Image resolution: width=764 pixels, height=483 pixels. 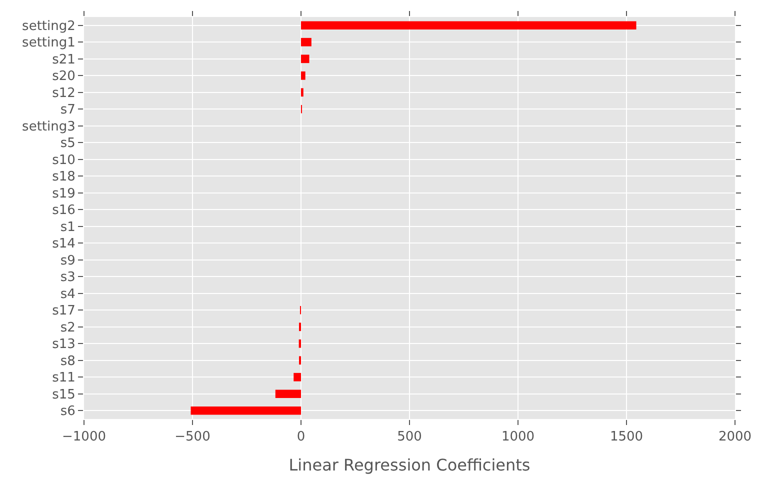 I want to click on y-tick-label: s11, so click(x=64, y=378).